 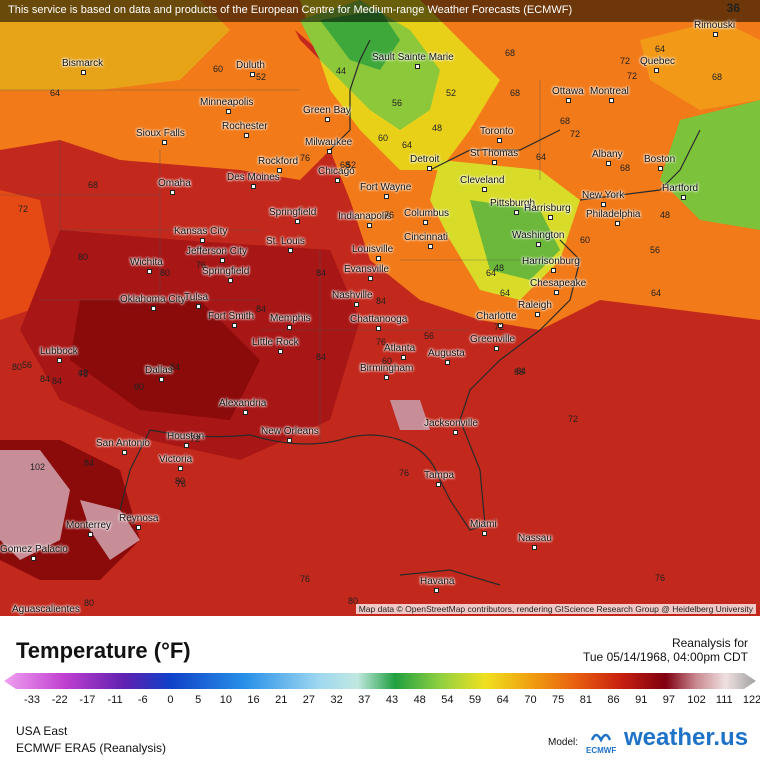 I want to click on city-label: Boston, so click(x=660, y=159).